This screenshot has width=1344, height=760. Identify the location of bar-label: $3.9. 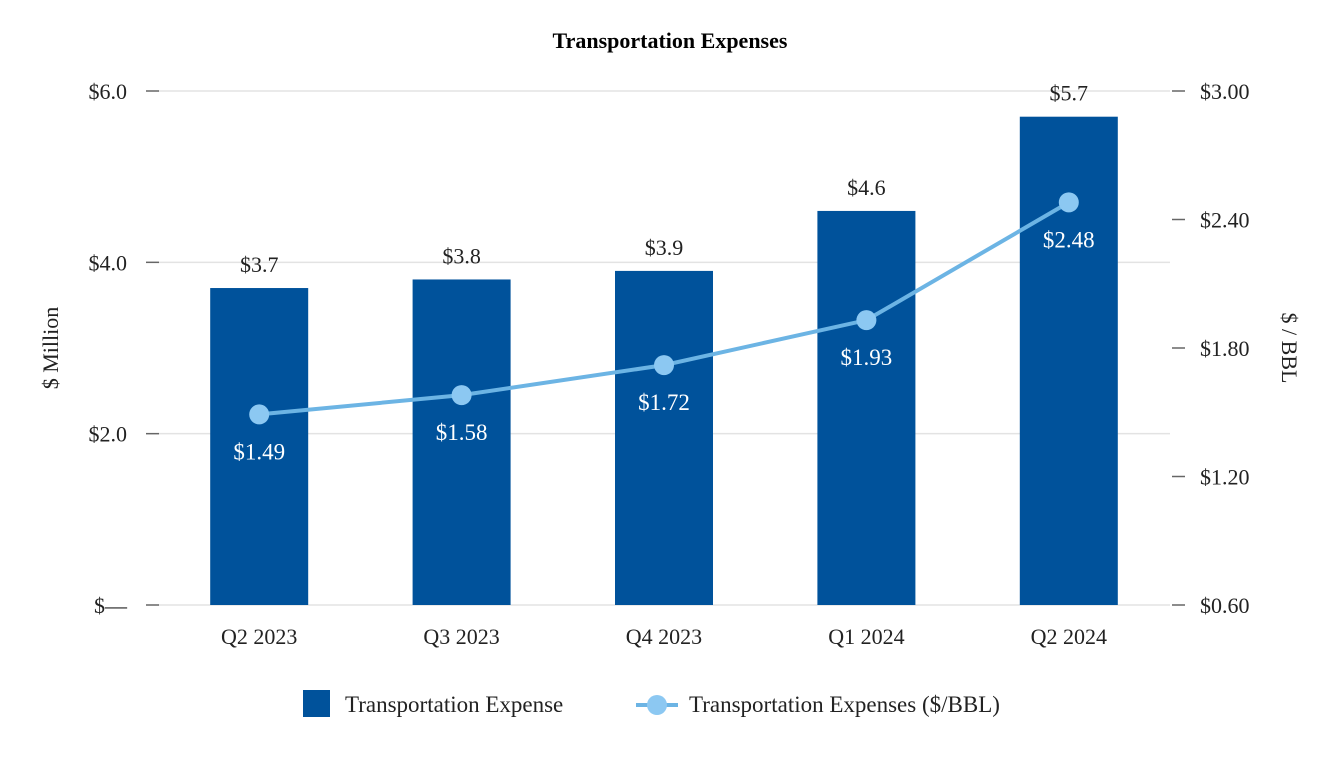
(664, 247).